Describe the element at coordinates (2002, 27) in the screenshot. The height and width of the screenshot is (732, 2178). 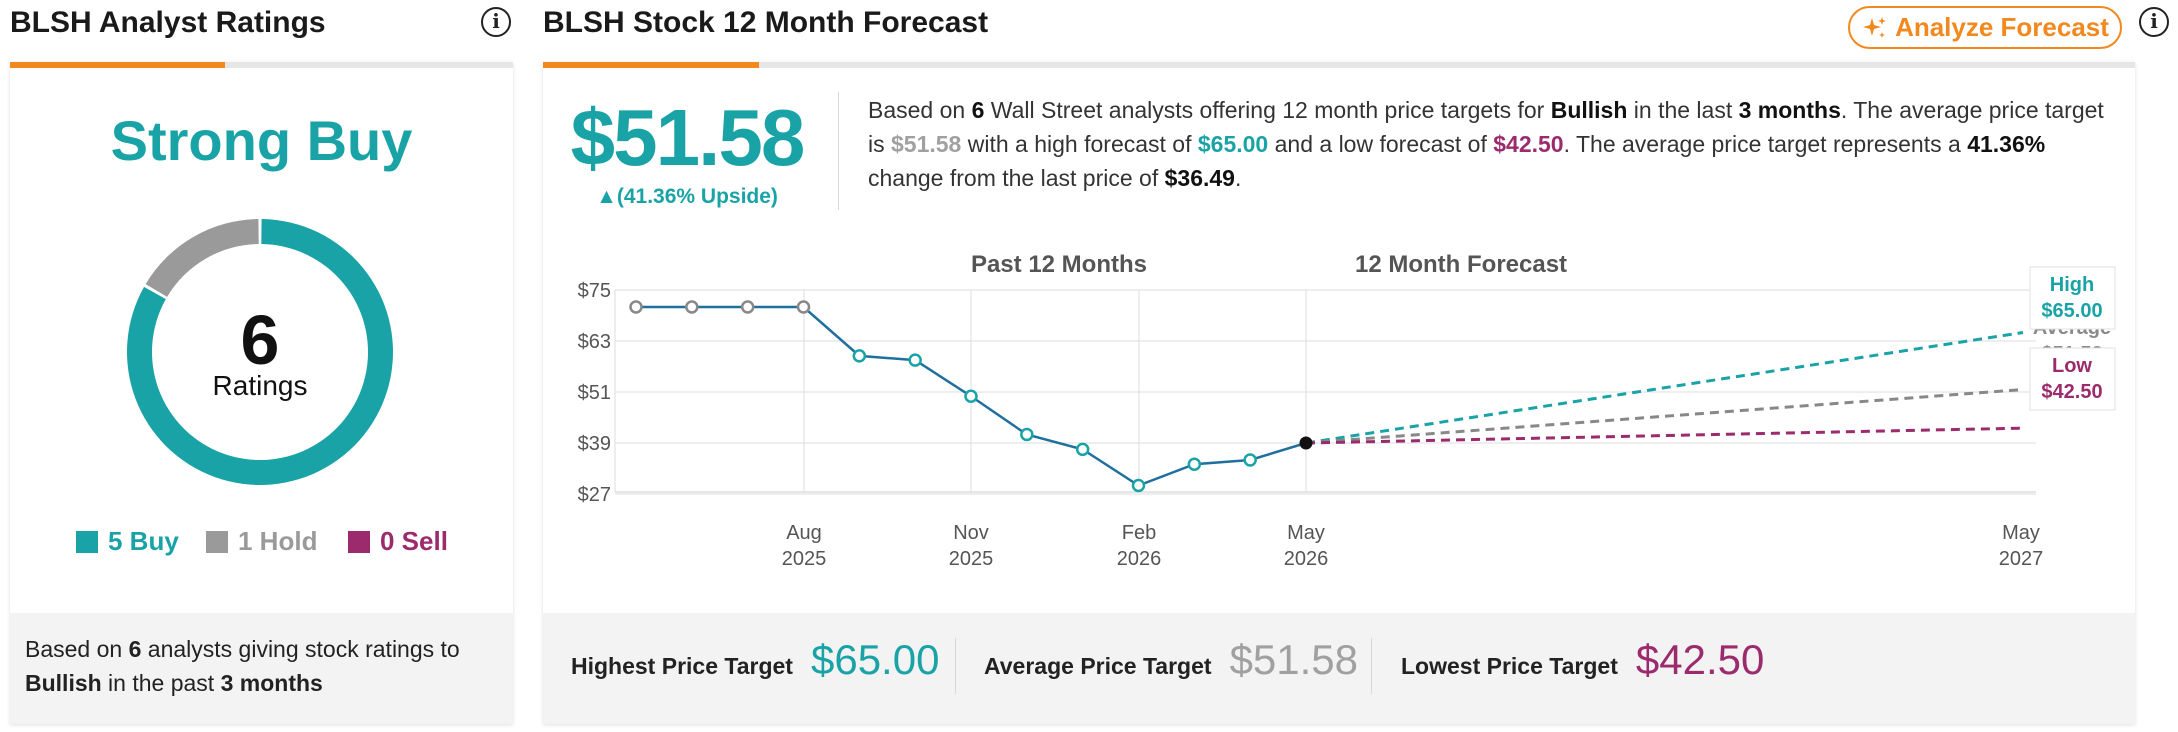
I see `analyze-forecast-label: Analyze Forecast` at that location.